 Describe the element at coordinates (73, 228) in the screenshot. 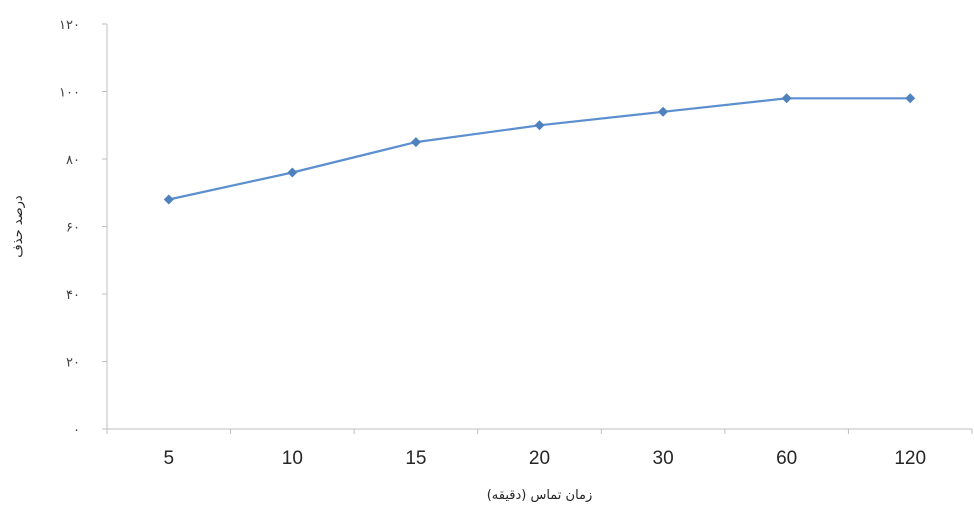

I see `y-tick-label: ۶۰` at that location.